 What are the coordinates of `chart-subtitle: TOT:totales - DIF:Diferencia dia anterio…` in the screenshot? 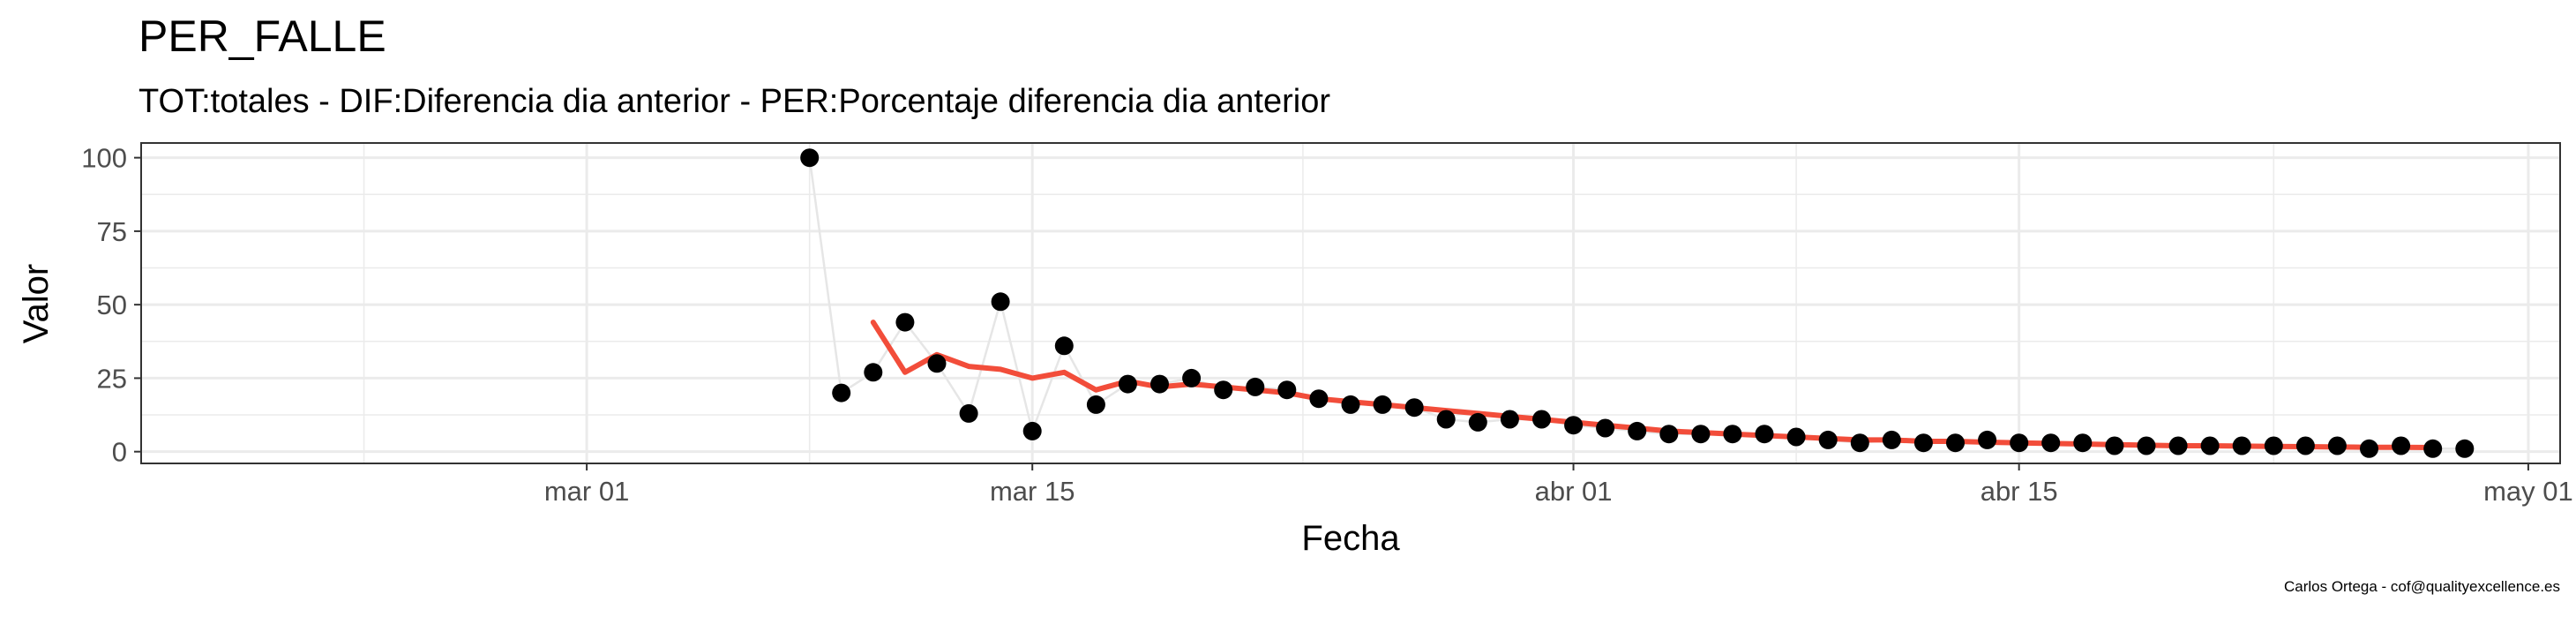 It's located at (735, 101).